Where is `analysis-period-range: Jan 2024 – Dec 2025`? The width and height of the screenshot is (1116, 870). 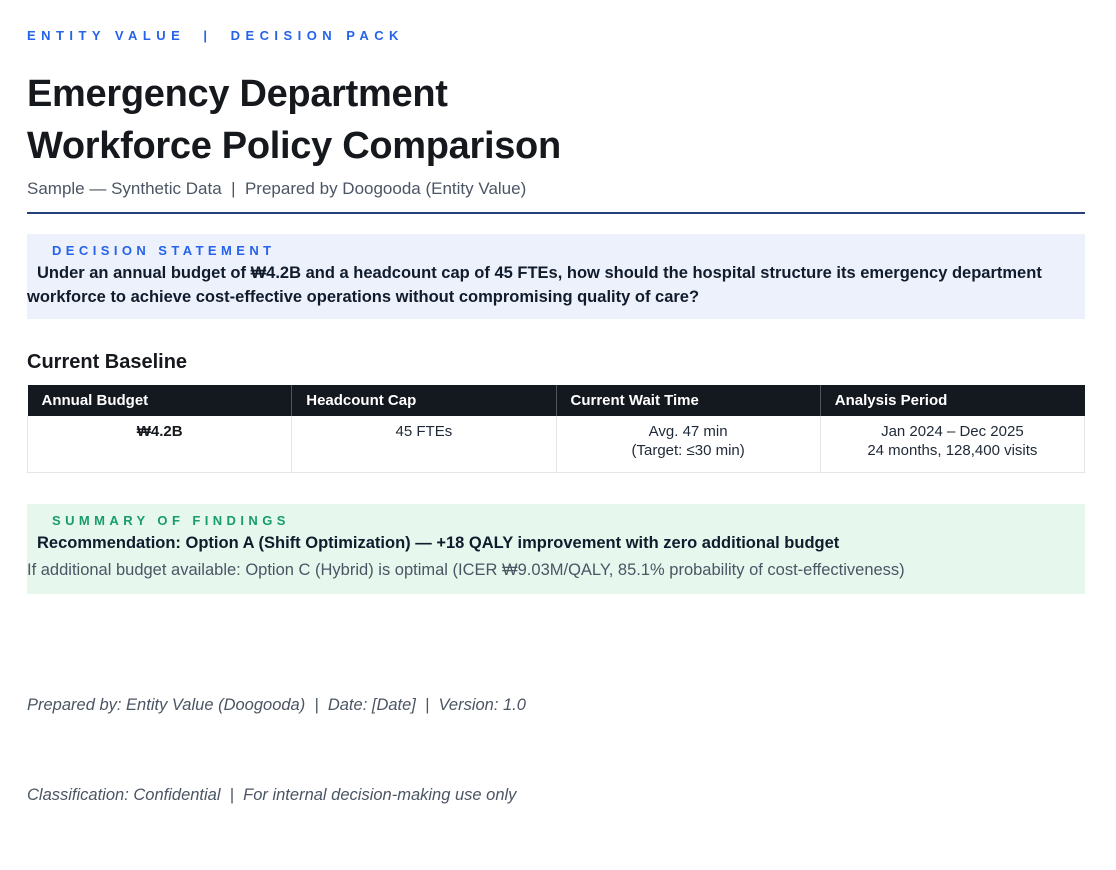
analysis-period-range: Jan 2024 – Dec 2025 is located at coordinates (952, 431).